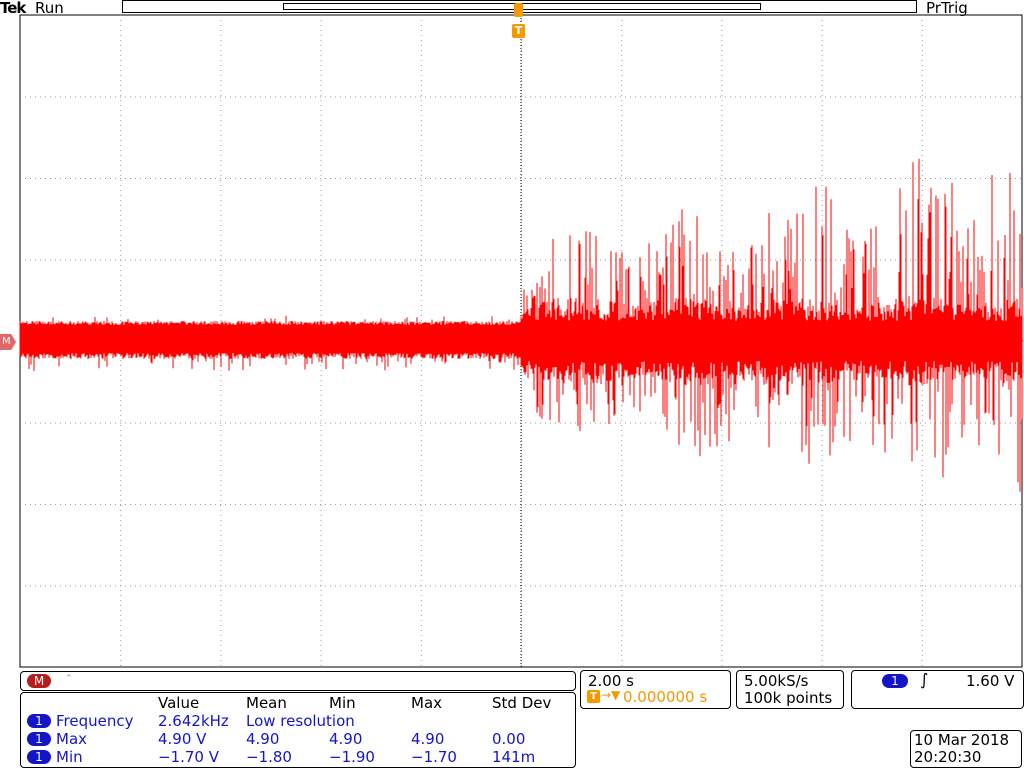 This screenshot has width=1024, height=768. Describe the element at coordinates (514, 757) in the screenshot. I see `measurement-std: 141m` at that location.